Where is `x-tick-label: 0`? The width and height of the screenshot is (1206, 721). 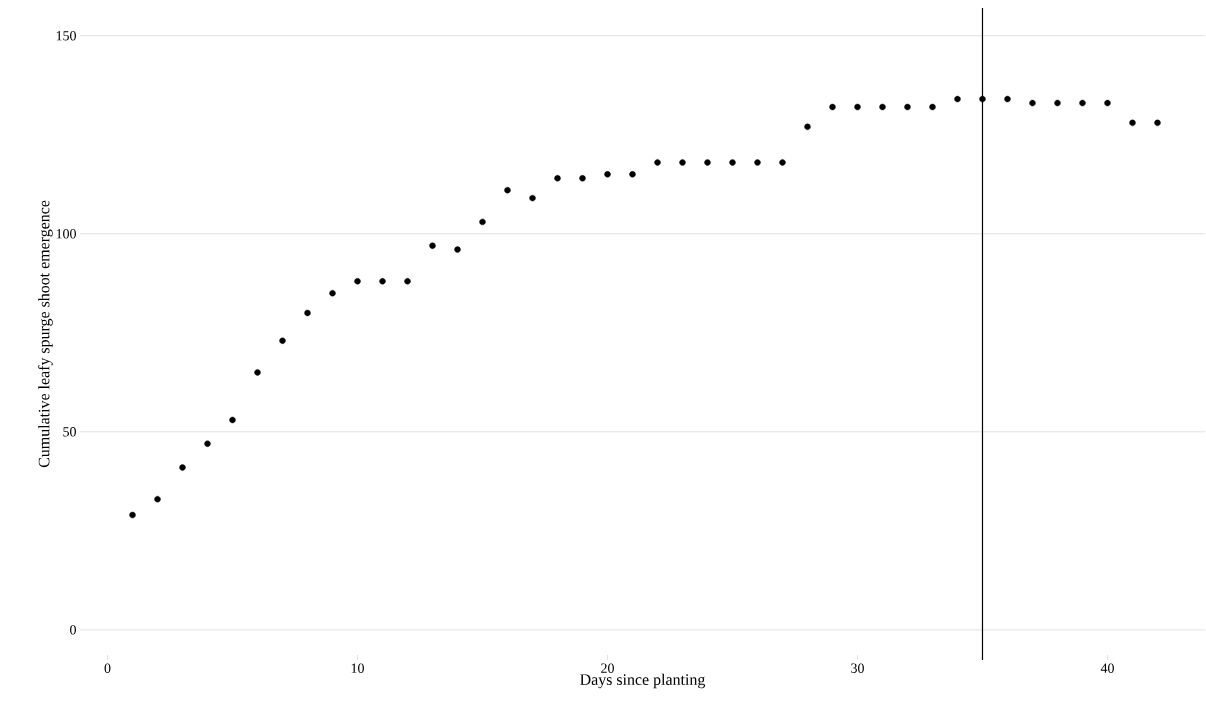
x-tick-label: 0 is located at coordinates (107, 668).